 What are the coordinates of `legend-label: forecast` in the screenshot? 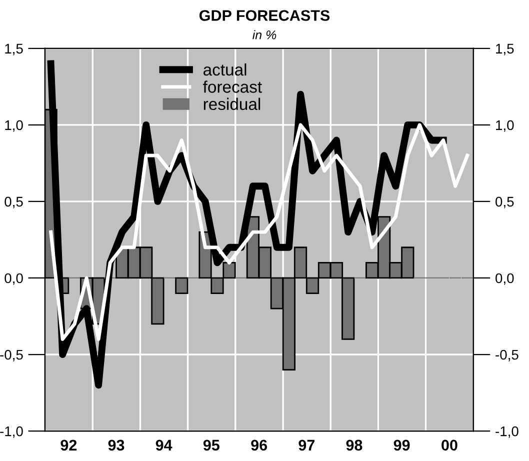 It's located at (232, 86).